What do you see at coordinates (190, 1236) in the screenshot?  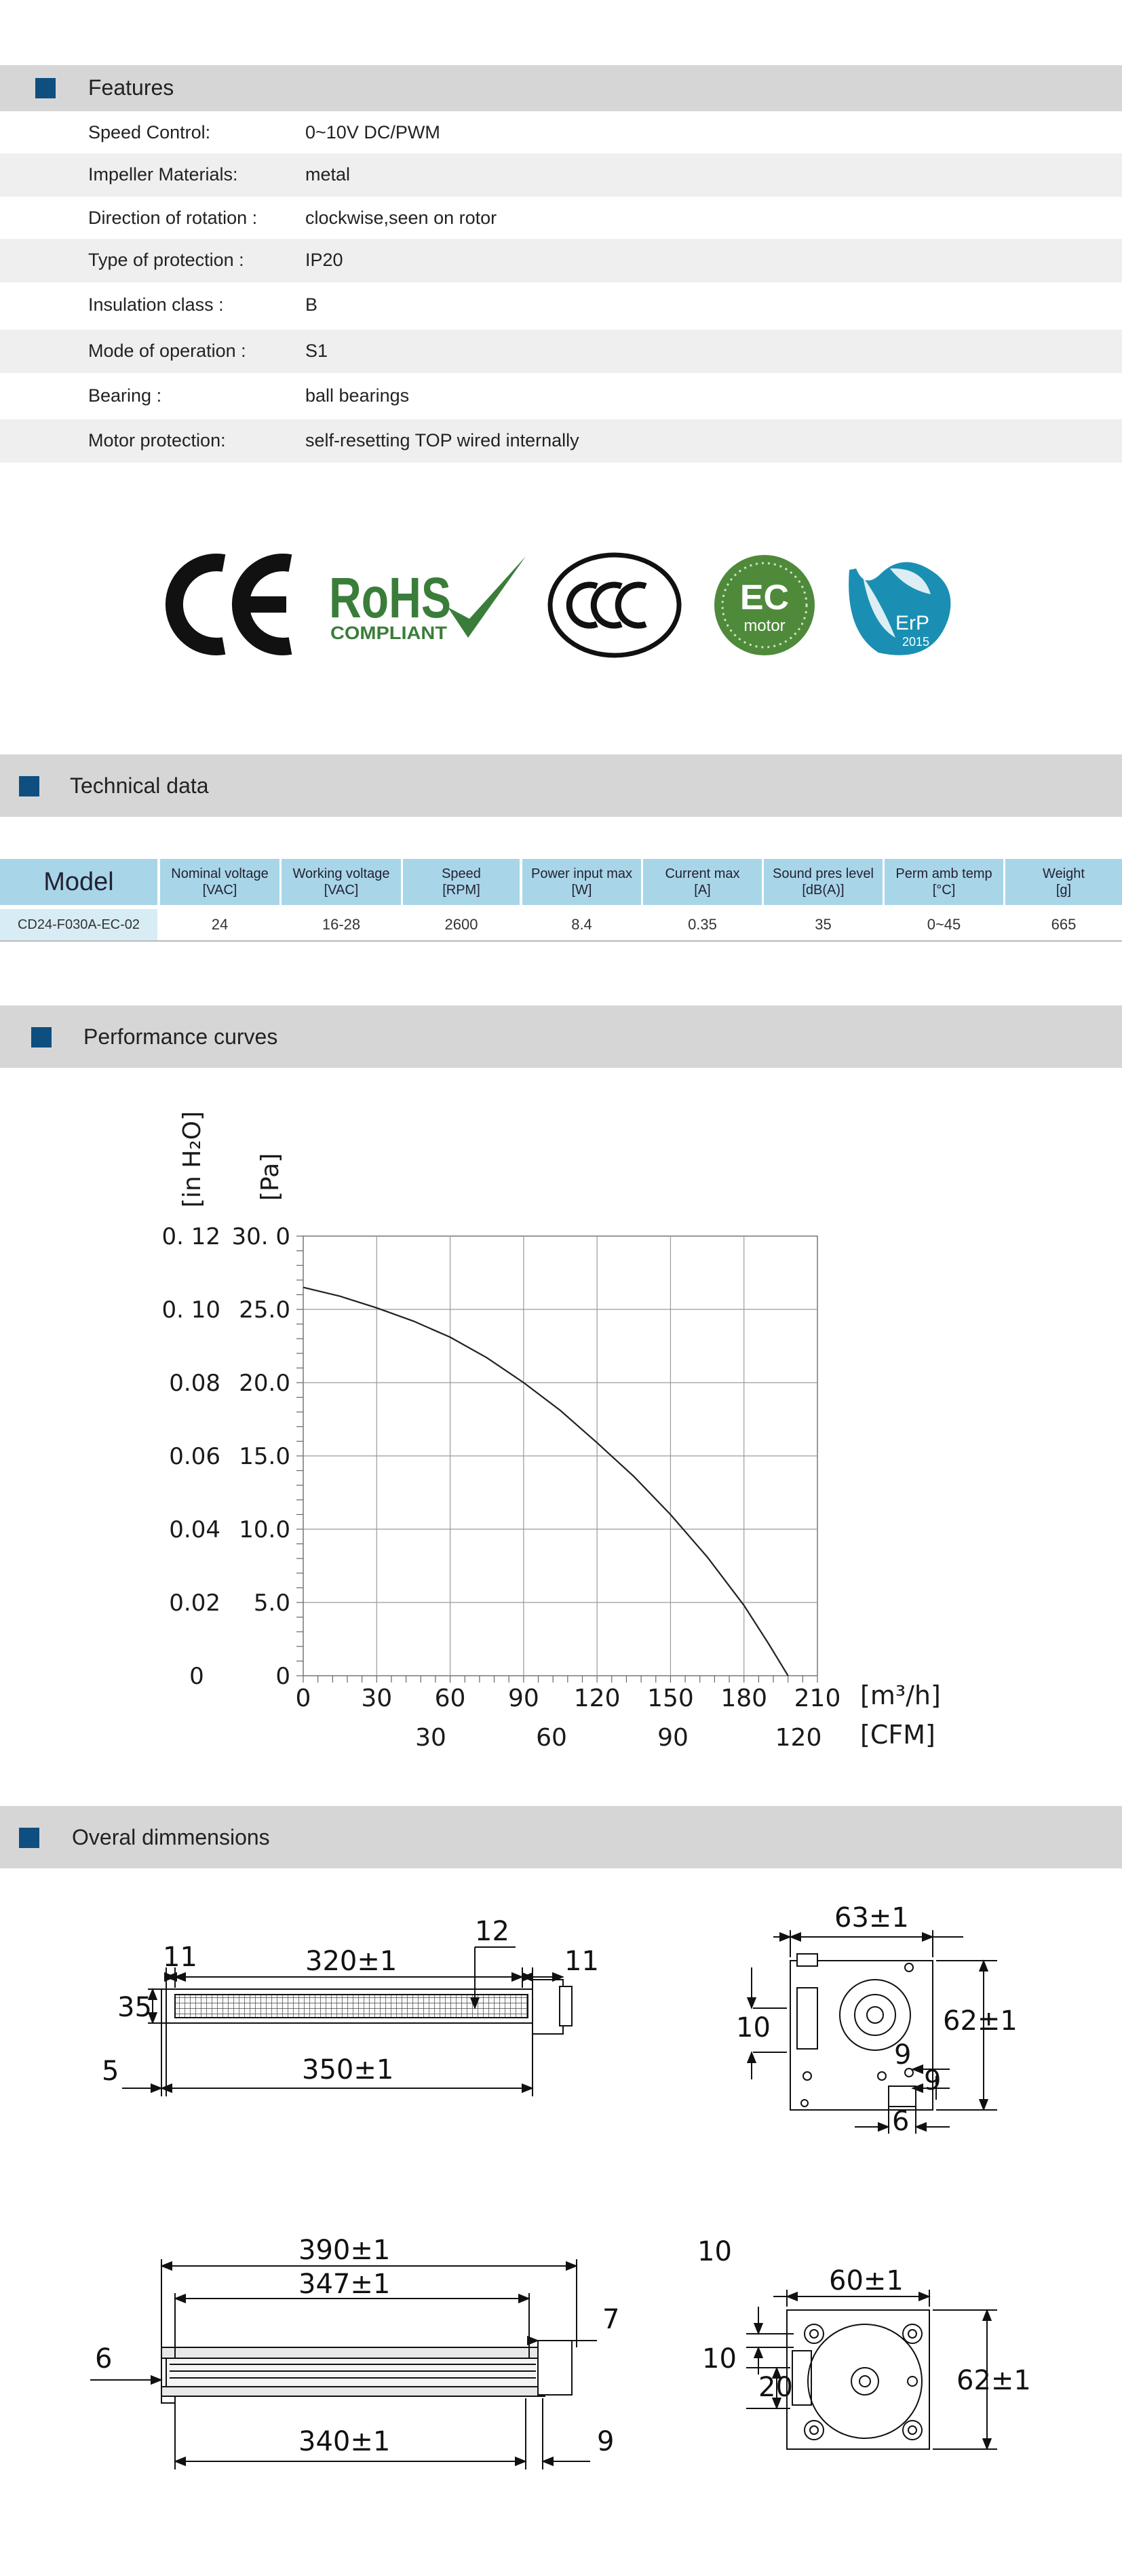 I see `y-secondary-tick-label: 0. 12` at bounding box center [190, 1236].